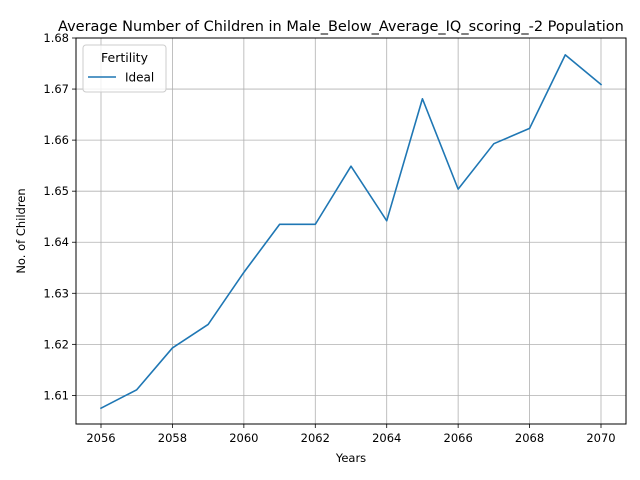 This screenshot has height=480, width=640. I want to click on y-tick-label: 1.63, so click(56, 293).